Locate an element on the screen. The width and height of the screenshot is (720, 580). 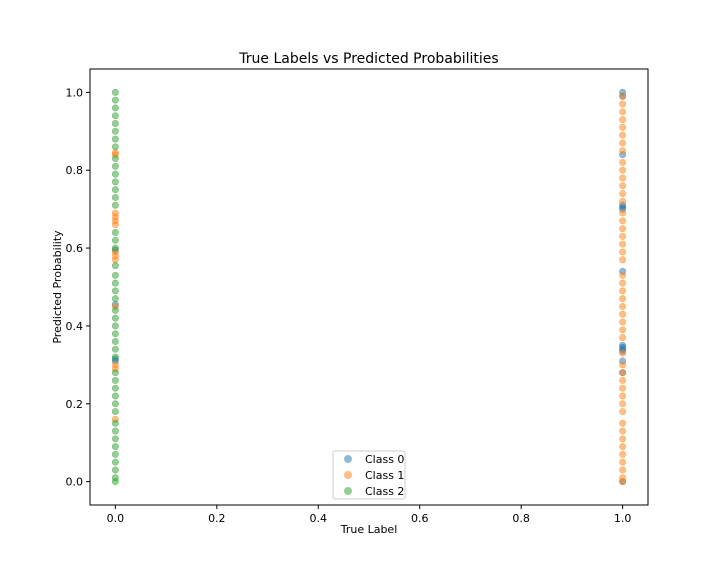
y-axis: 0.0 0.2 0.4 0.6 0.8 1.0 is located at coordinates (78, 287).